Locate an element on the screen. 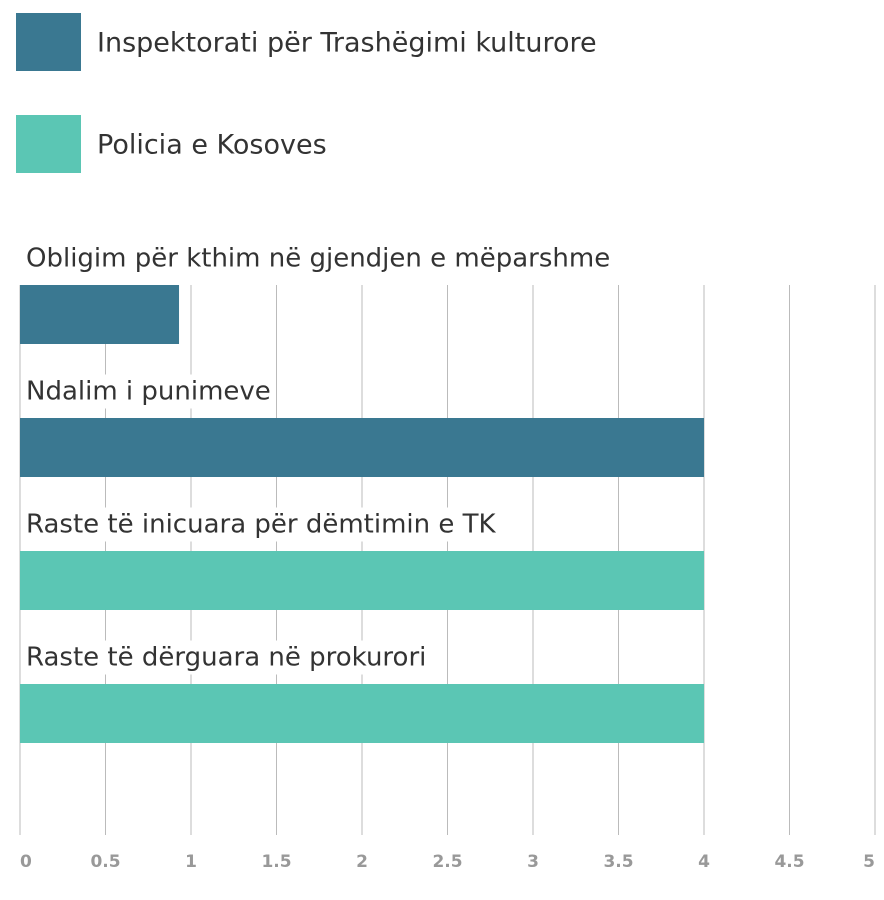 The image size is (884, 900). x-tick-label: 0.5 is located at coordinates (105, 862).